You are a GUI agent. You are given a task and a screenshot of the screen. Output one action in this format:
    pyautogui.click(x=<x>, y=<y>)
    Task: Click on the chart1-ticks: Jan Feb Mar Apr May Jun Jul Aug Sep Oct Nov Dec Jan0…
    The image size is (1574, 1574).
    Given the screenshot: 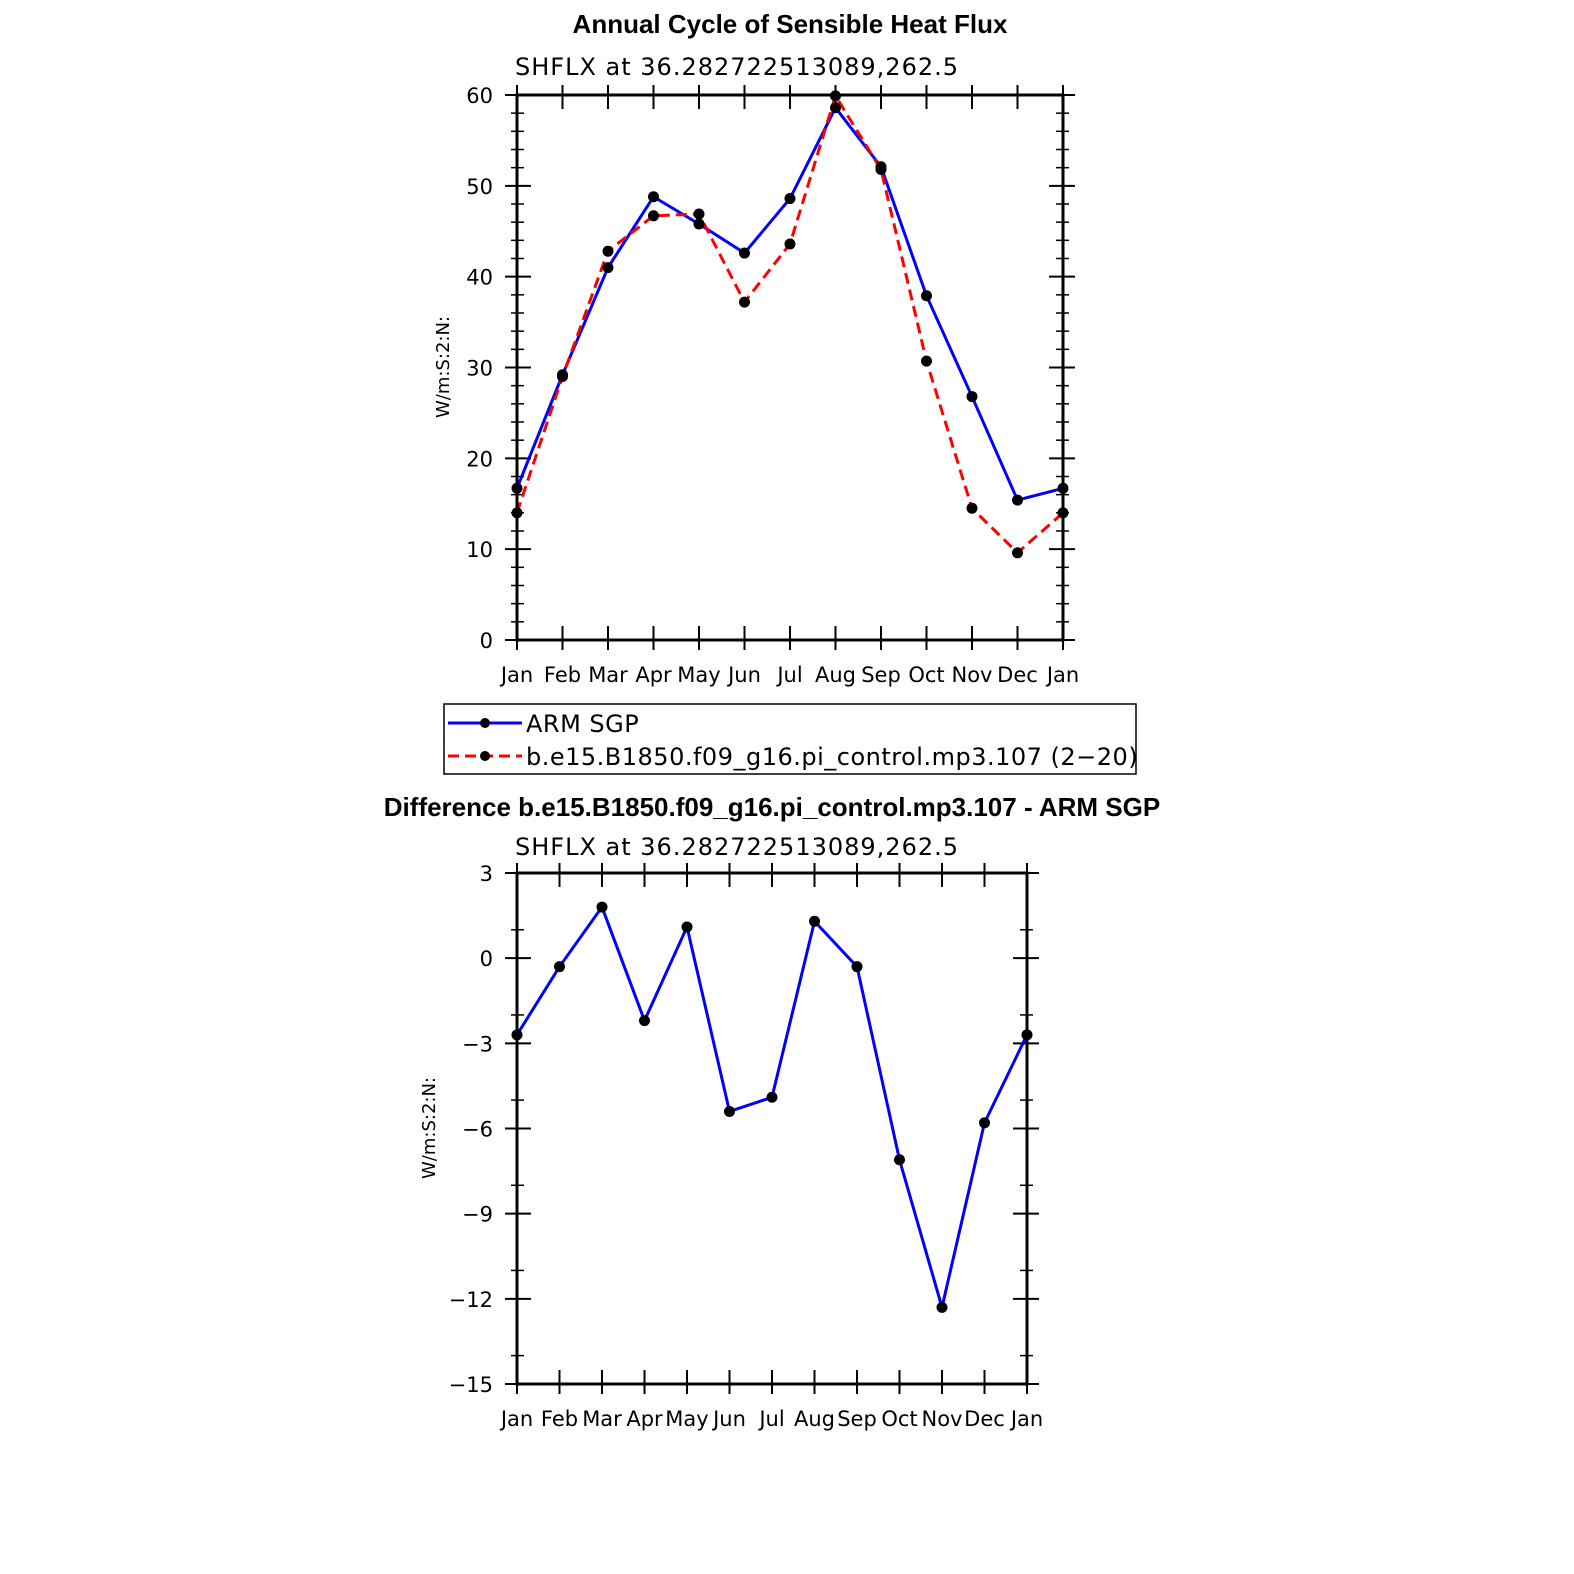 What is the action you would take?
    pyautogui.click(x=772, y=385)
    